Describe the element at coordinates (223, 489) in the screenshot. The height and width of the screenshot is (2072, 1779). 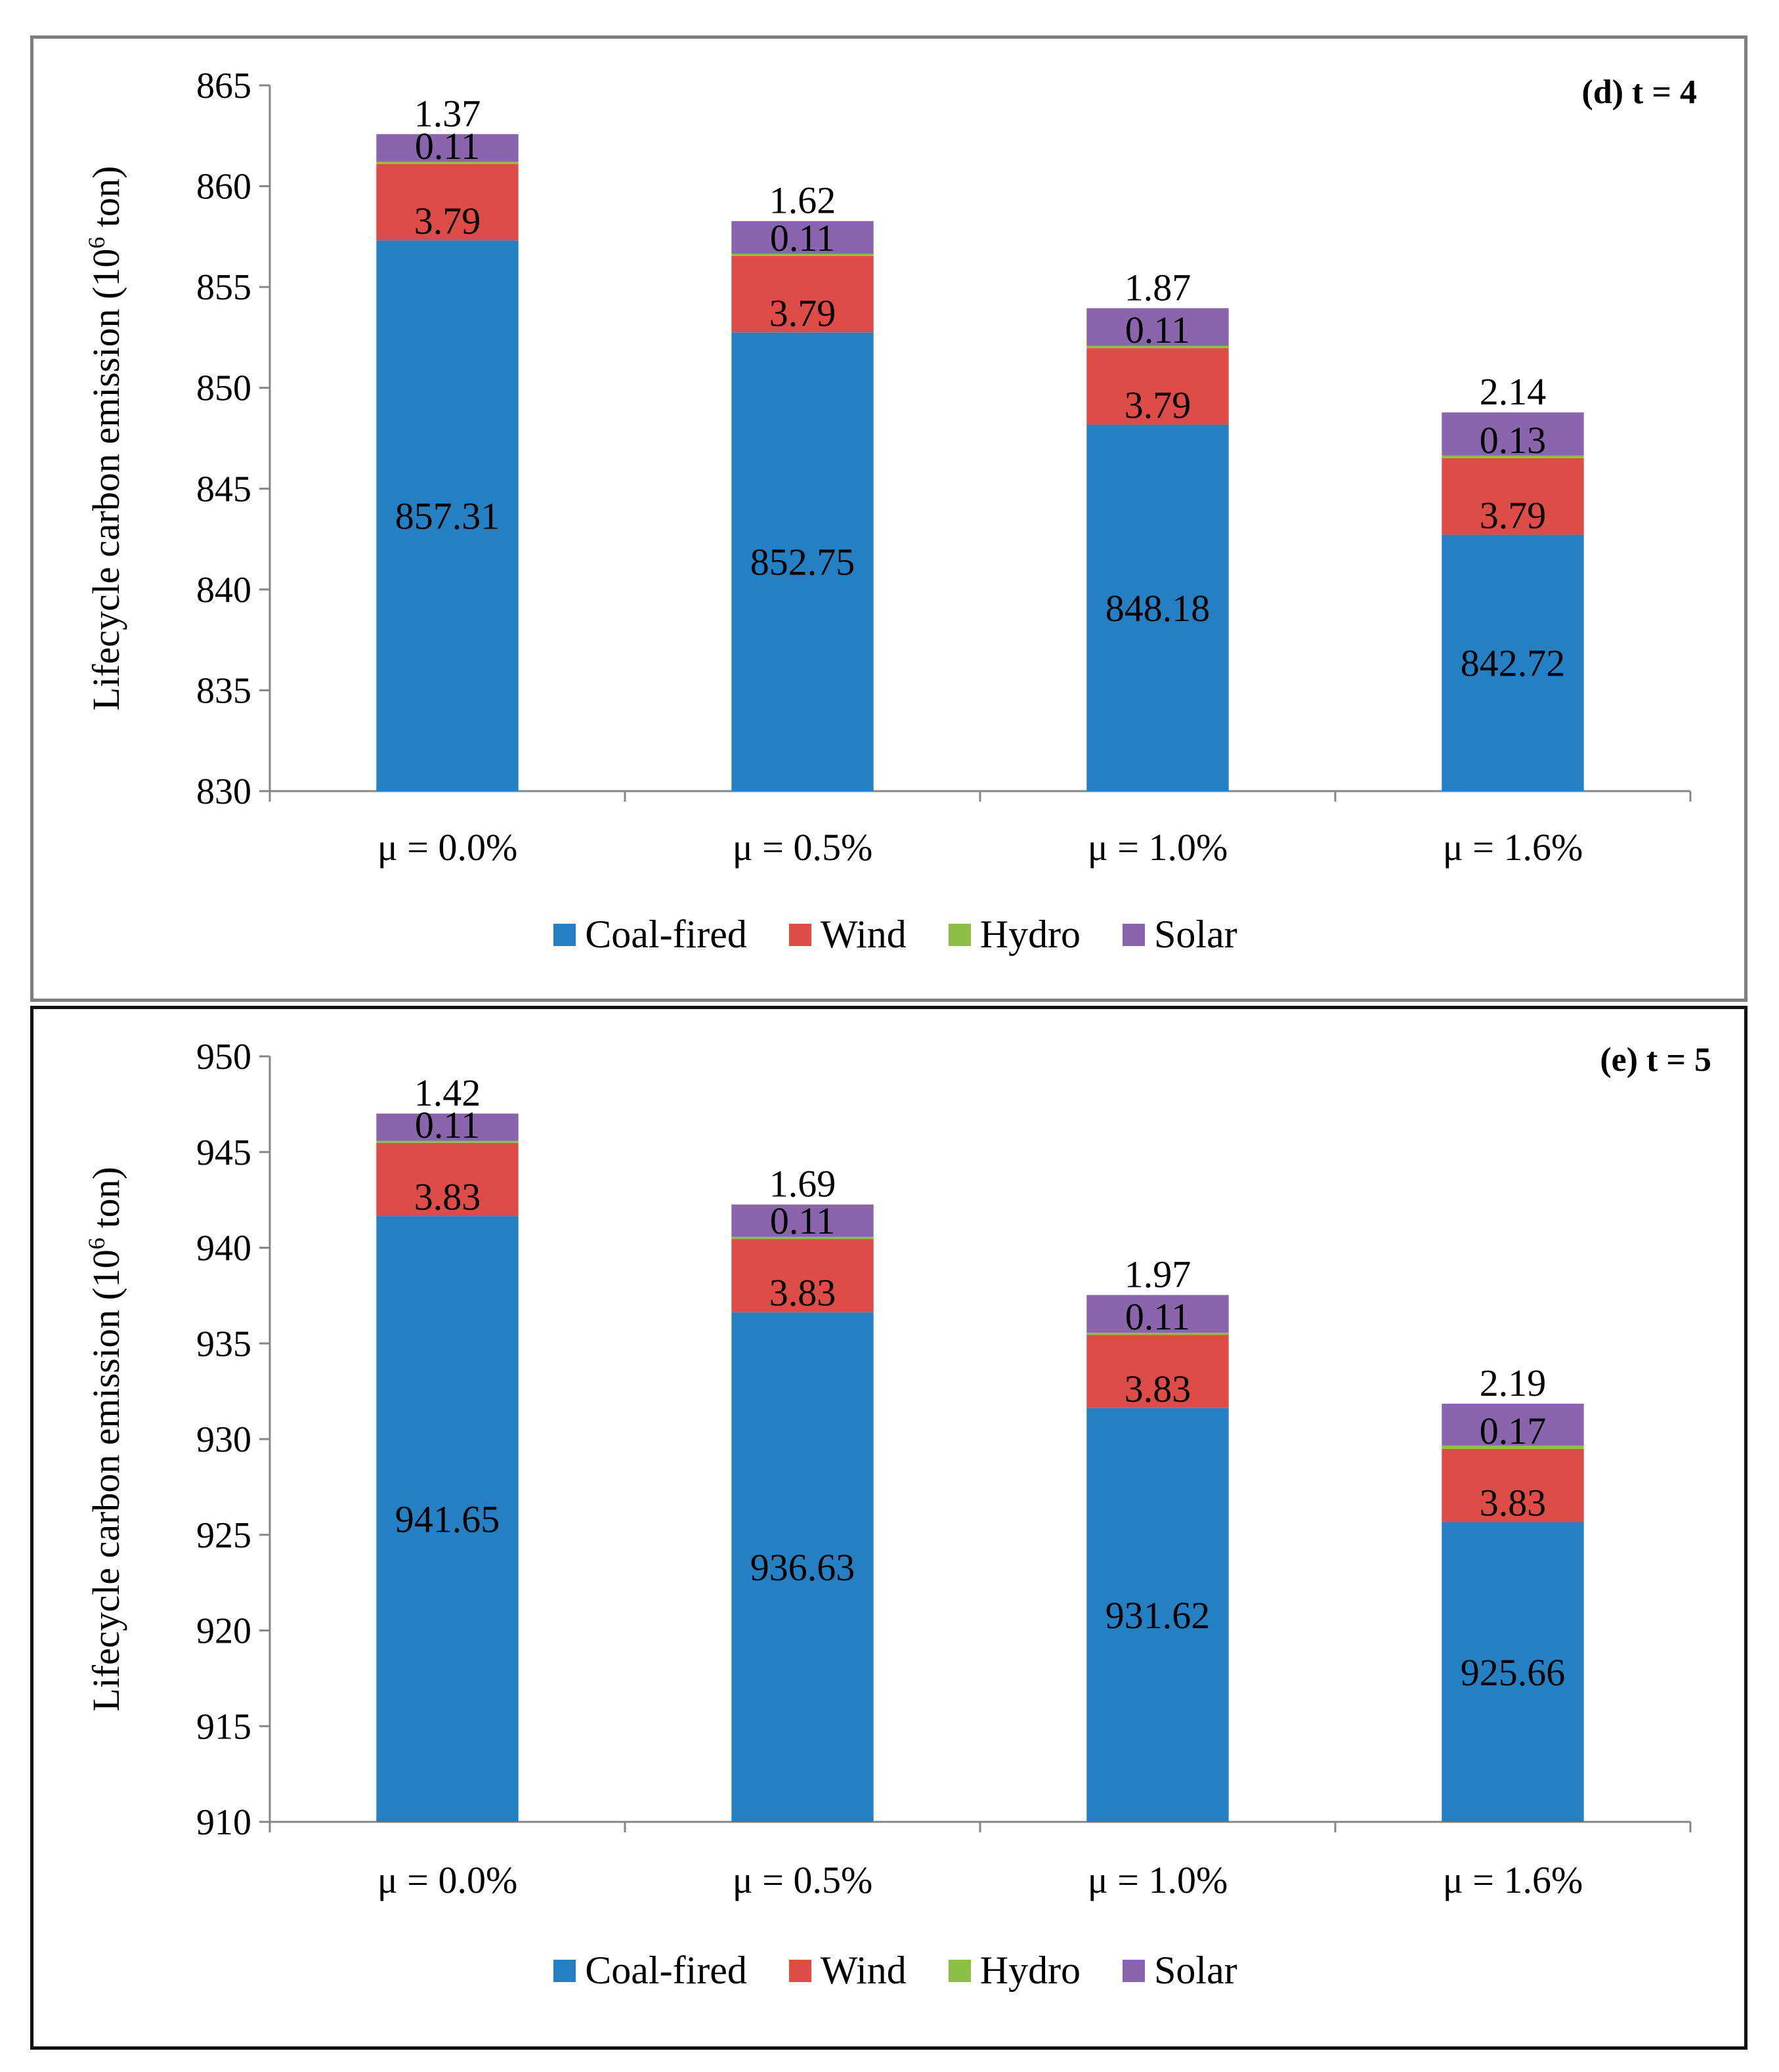
I see `chart-d-y-tick-label: 845` at that location.